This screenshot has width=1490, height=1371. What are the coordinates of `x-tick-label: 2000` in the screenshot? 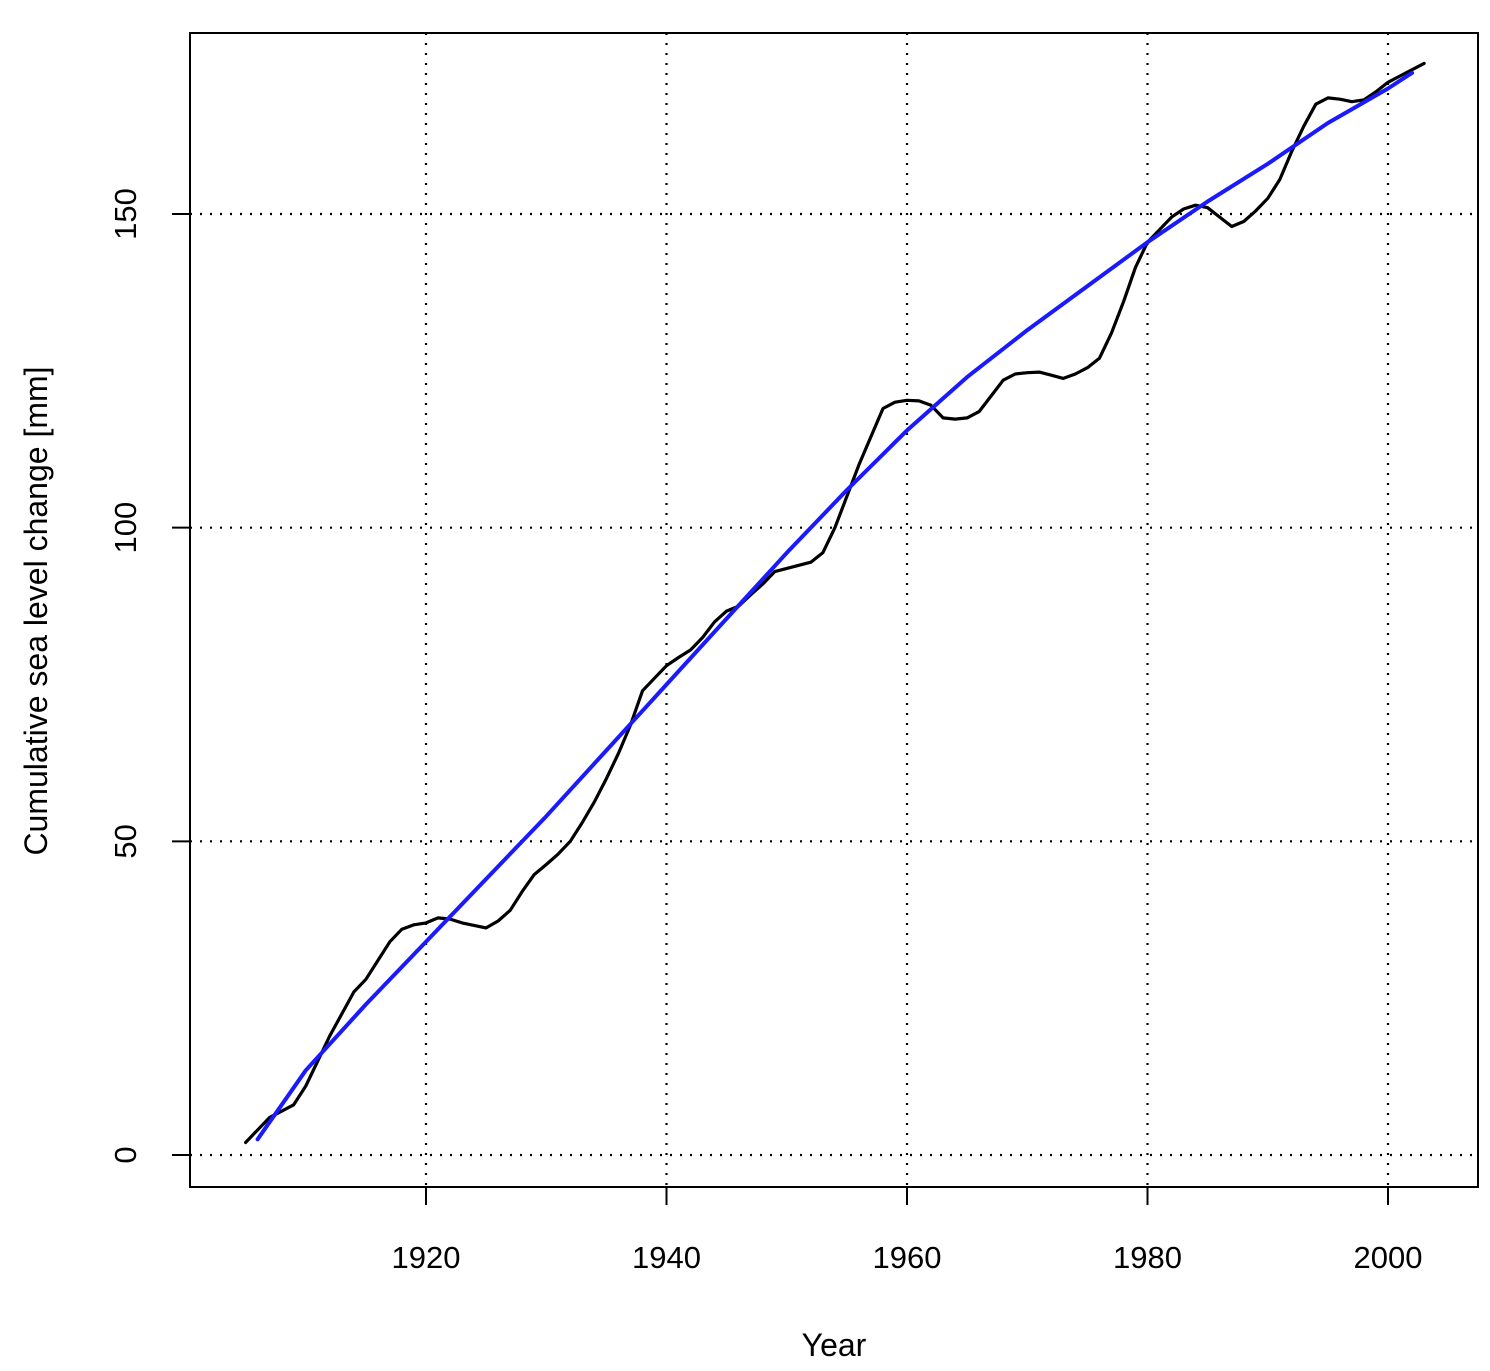 It's located at (1388, 1257).